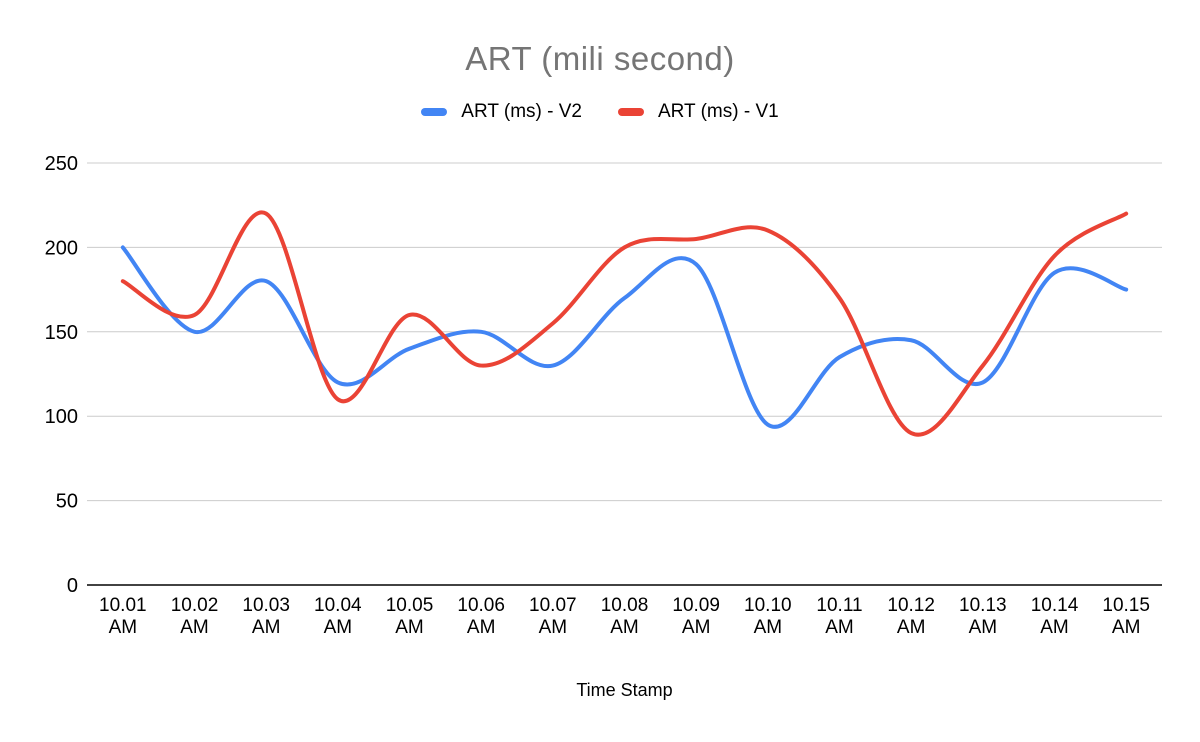 The image size is (1200, 742). What do you see at coordinates (266, 616) in the screenshot?
I see `x-tick-label: 10.03 AM` at bounding box center [266, 616].